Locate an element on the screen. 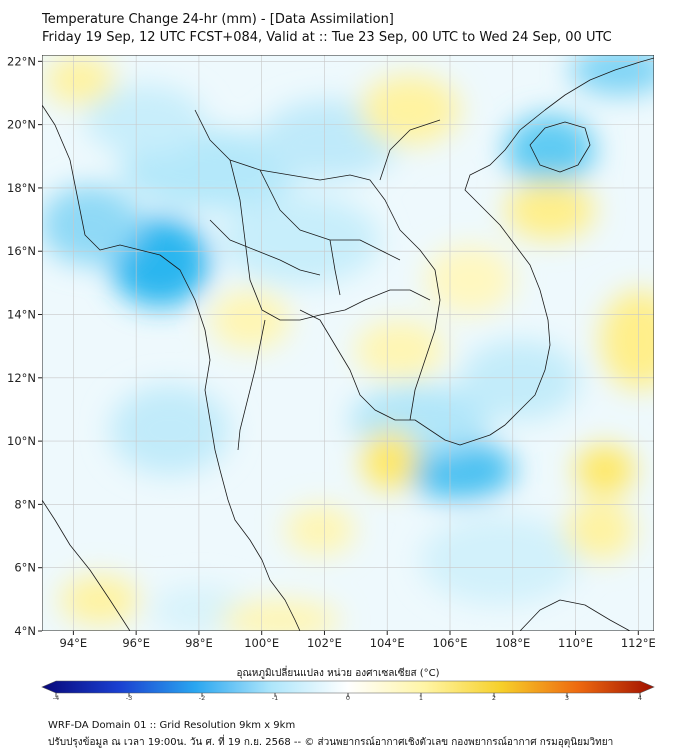  colorbar-tick-label: 3 is located at coordinates (567, 697).